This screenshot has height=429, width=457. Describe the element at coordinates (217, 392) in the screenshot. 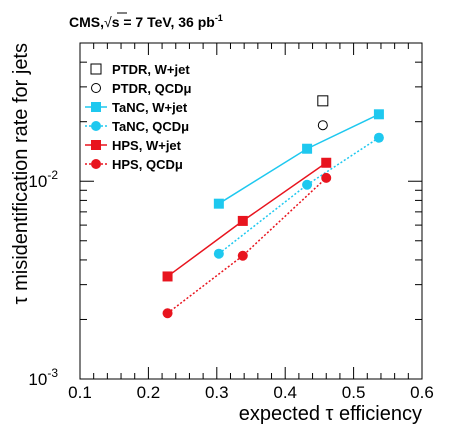

I see `x-tick-label: 0.3` at that location.